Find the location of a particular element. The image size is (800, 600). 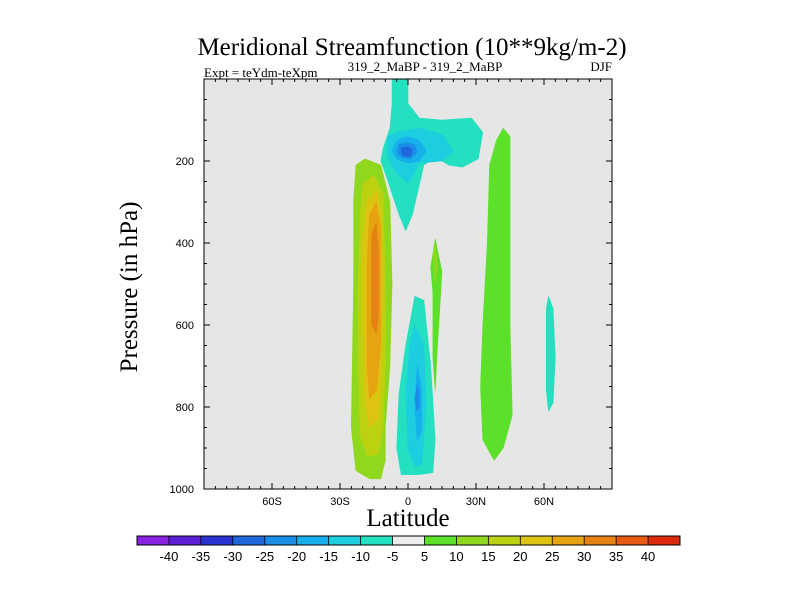

y-tick-label: 600 is located at coordinates (185, 326).